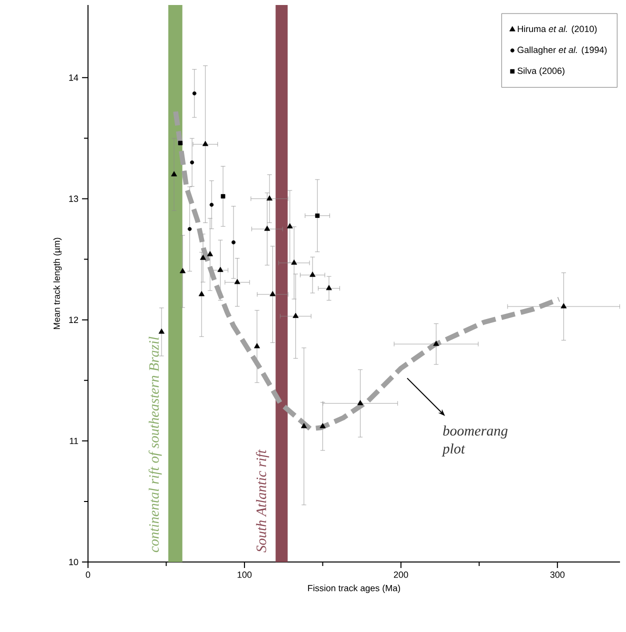 This screenshot has height=632, width=626. What do you see at coordinates (263, 500) in the screenshot?
I see `band-label: South Atlantic rift` at bounding box center [263, 500].